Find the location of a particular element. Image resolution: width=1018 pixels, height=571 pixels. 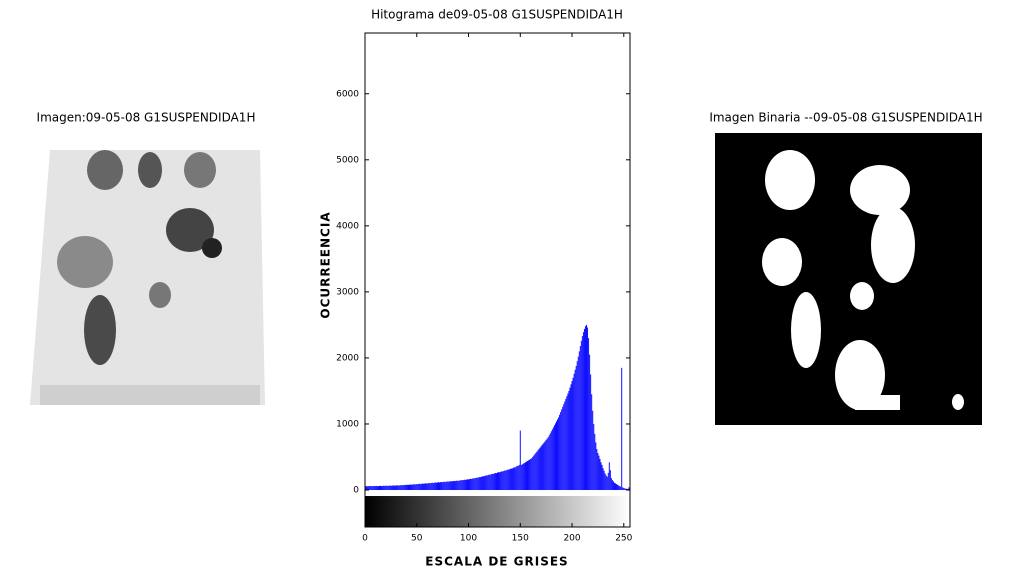

y-tick-label: 2000 is located at coordinates (347, 358).